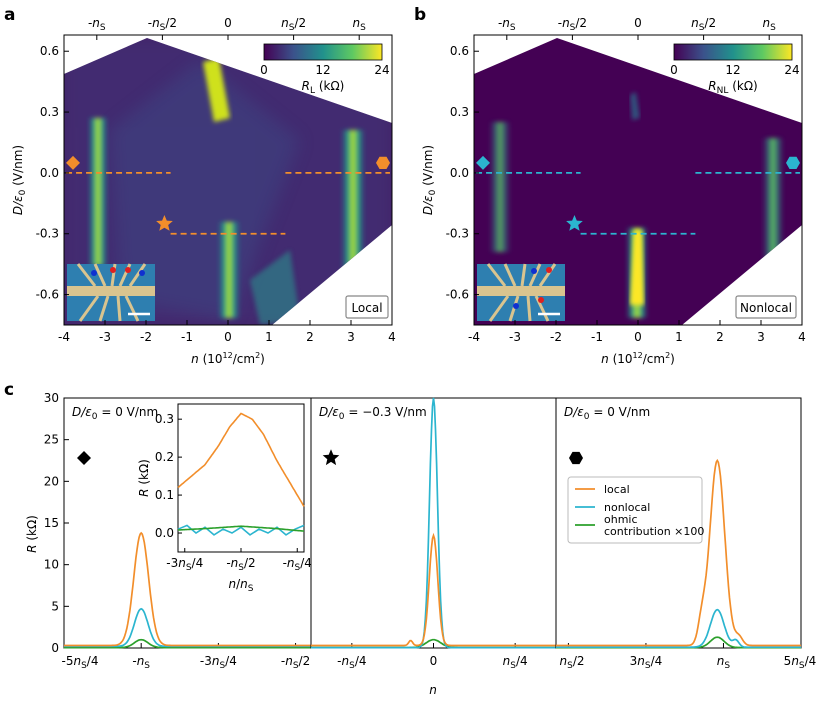 This screenshot has width=818, height=709. Describe the element at coordinates (383, 162) in the screenshot. I see `cut-marker-hexagon` at that location.